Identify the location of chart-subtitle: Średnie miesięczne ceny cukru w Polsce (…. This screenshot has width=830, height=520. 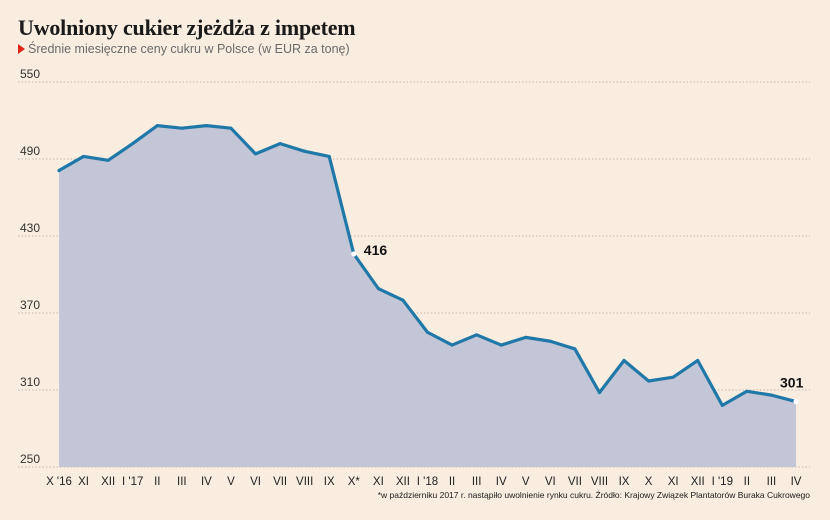
(184, 49).